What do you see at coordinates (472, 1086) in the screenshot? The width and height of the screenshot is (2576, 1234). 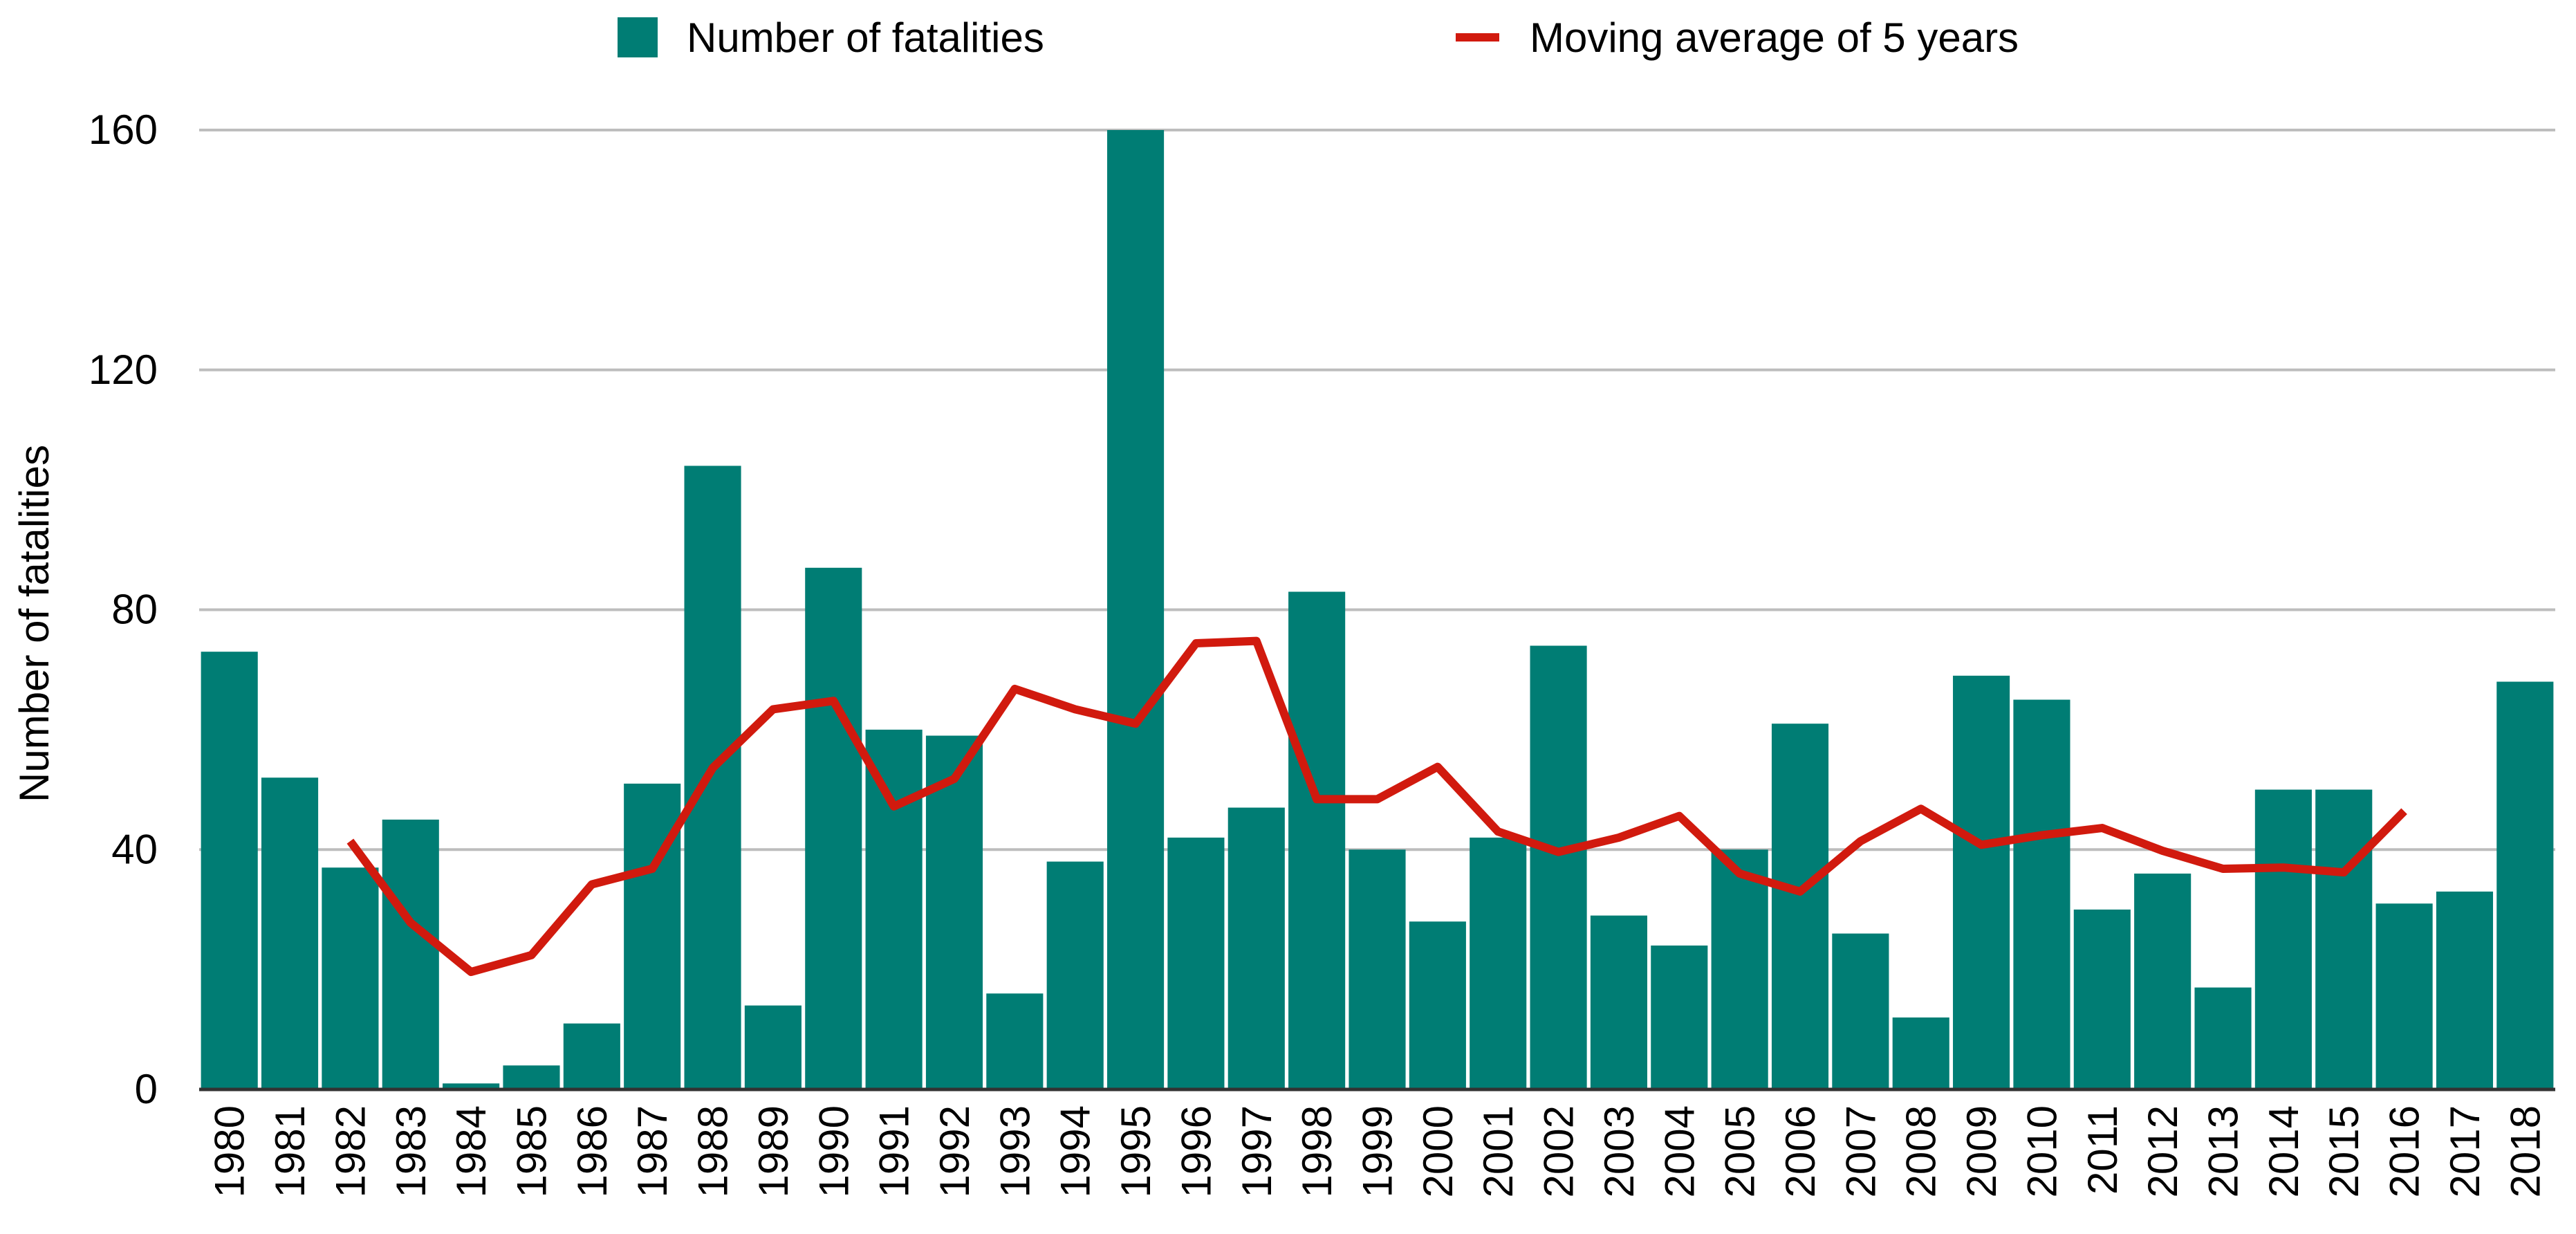 I see `bar-1984` at bounding box center [472, 1086].